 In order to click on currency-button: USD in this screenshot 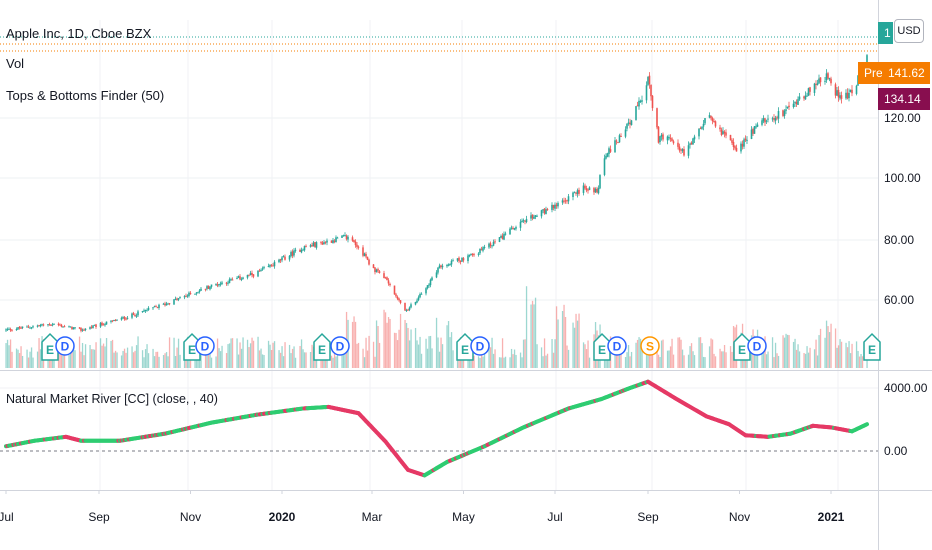, I will do `click(909, 31)`.